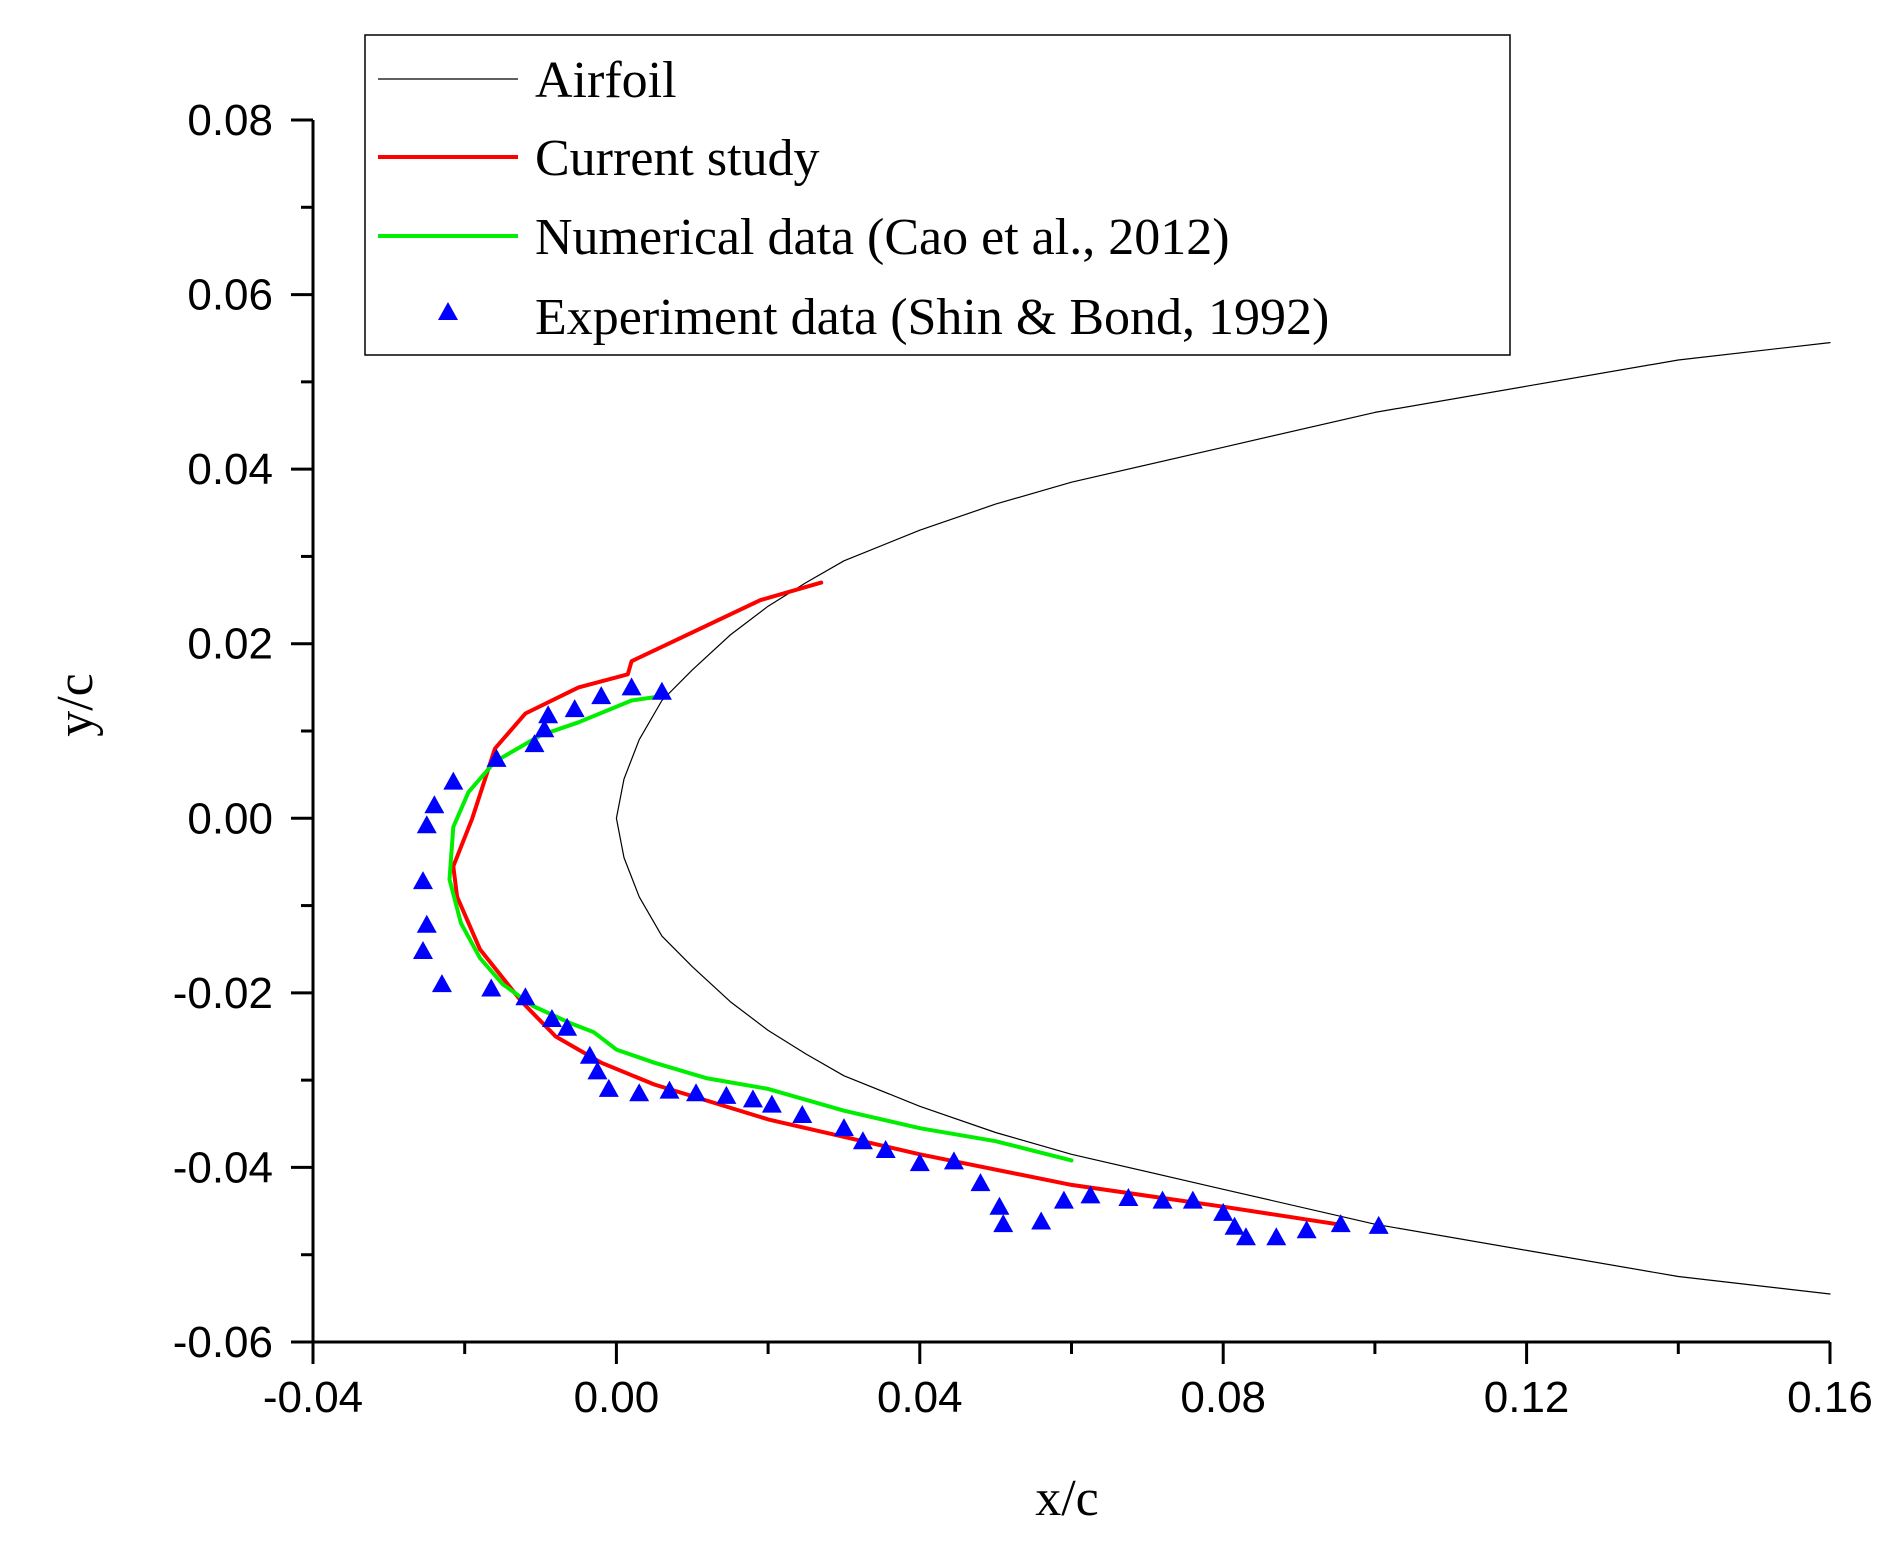  Describe the element at coordinates (882, 237) in the screenshot. I see `legend-label-numerical: Numerical data (Cao et al., 2012)` at that location.